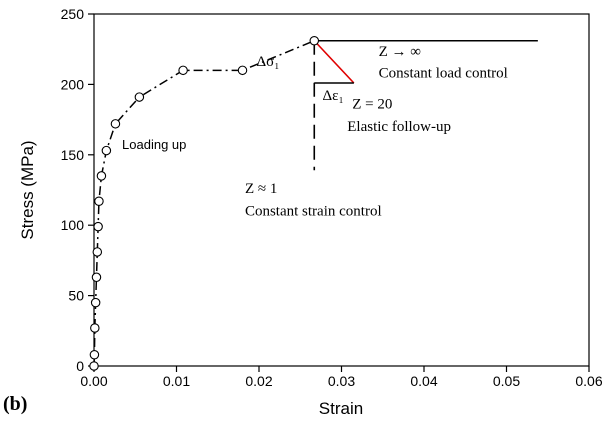 This screenshot has width=612, height=423. Describe the element at coordinates (334, 62) in the screenshot. I see `elastic-follow-up-line` at that location.